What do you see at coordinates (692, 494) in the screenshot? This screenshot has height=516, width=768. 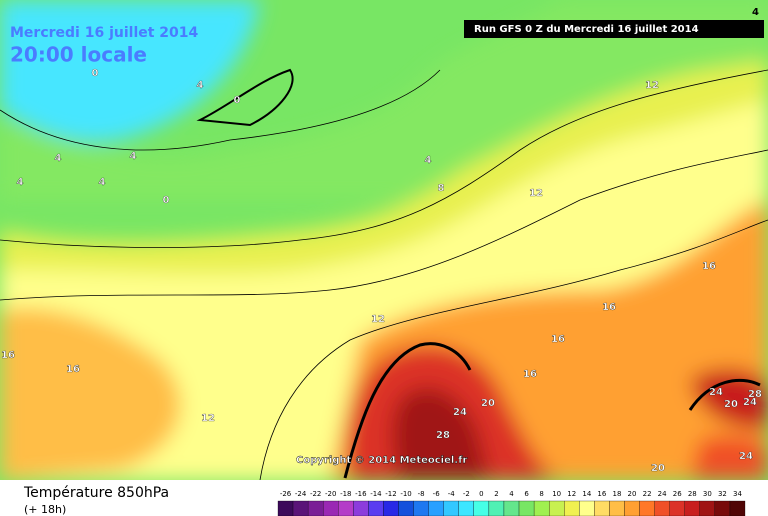 I see `scale-tick-label: 28` at bounding box center [692, 494].